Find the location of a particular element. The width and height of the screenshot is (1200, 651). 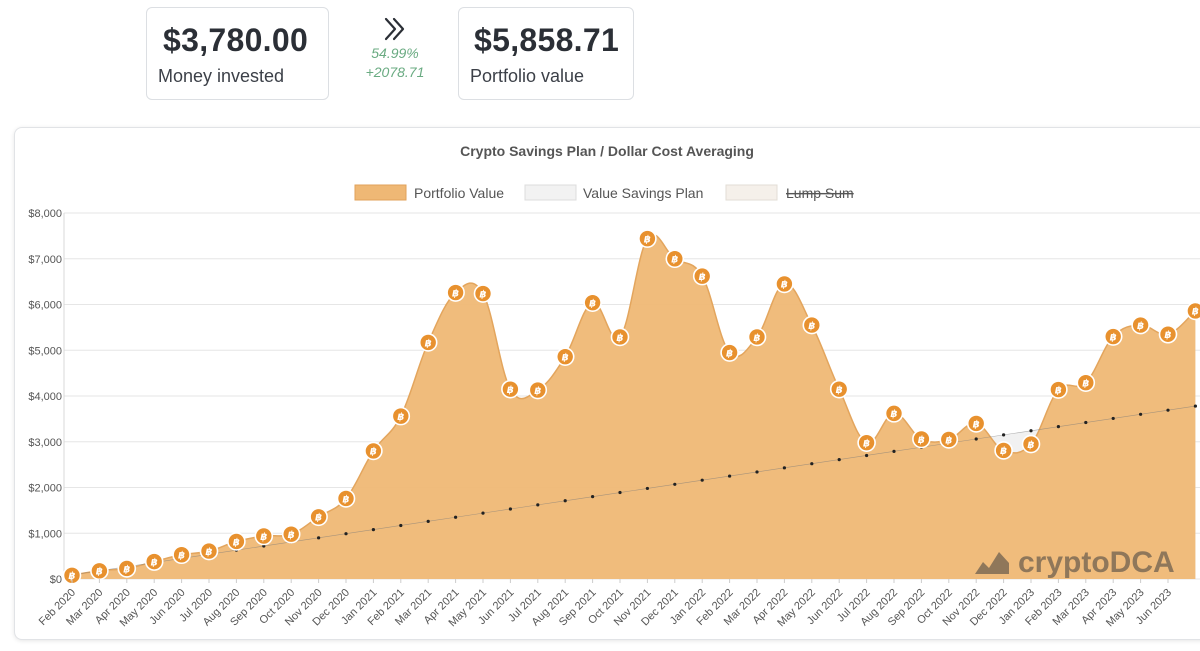

y-tick-label: $8,000 is located at coordinates (45, 214).